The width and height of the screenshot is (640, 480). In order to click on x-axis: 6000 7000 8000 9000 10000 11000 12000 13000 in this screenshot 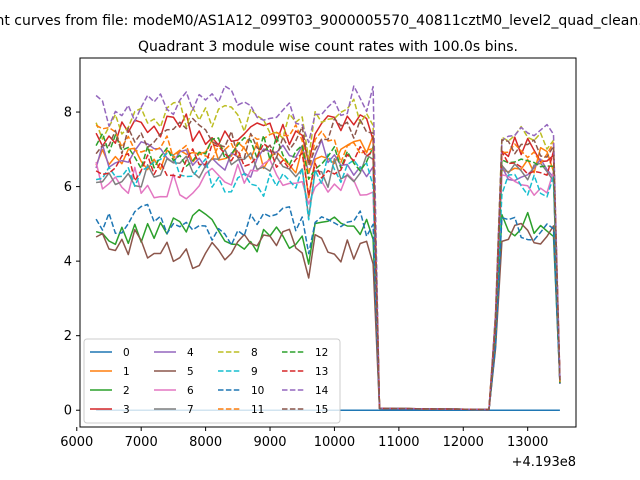, I will do `click(304, 438)`.